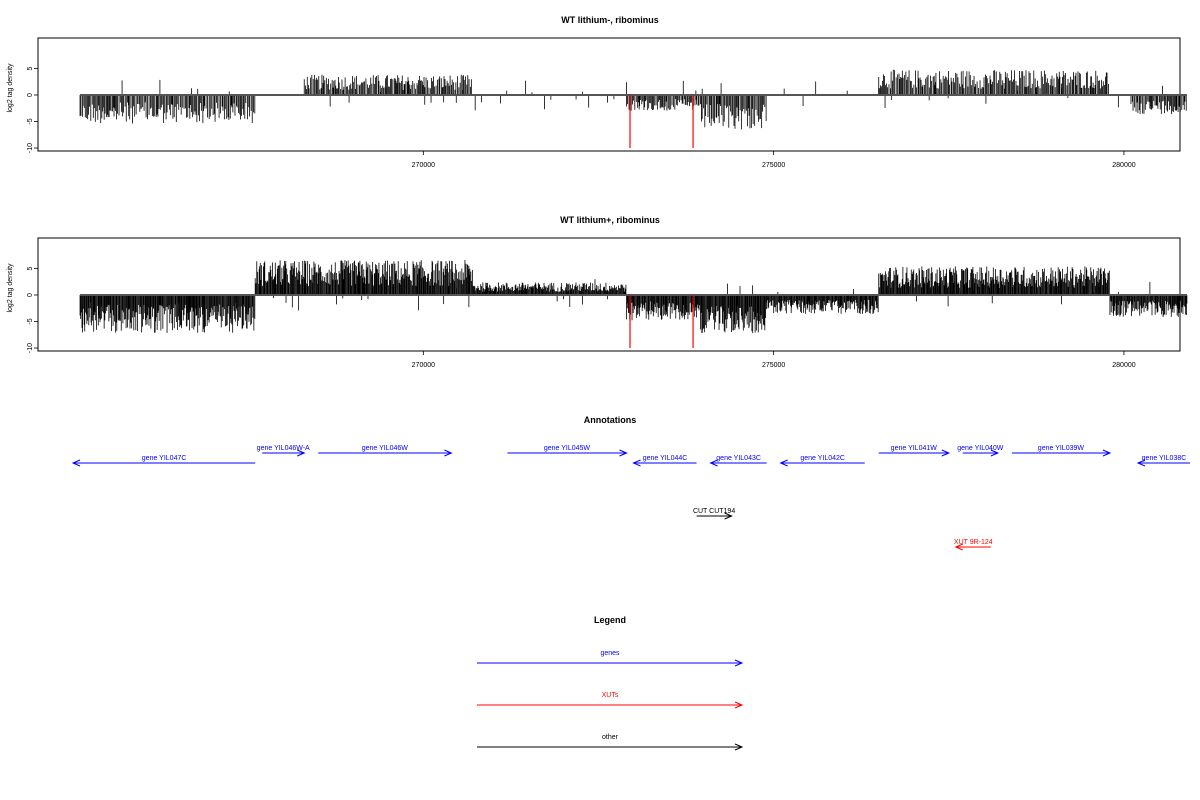  Describe the element at coordinates (610, 700) in the screenshot. I see `legend-items: genes XUTs other` at that location.